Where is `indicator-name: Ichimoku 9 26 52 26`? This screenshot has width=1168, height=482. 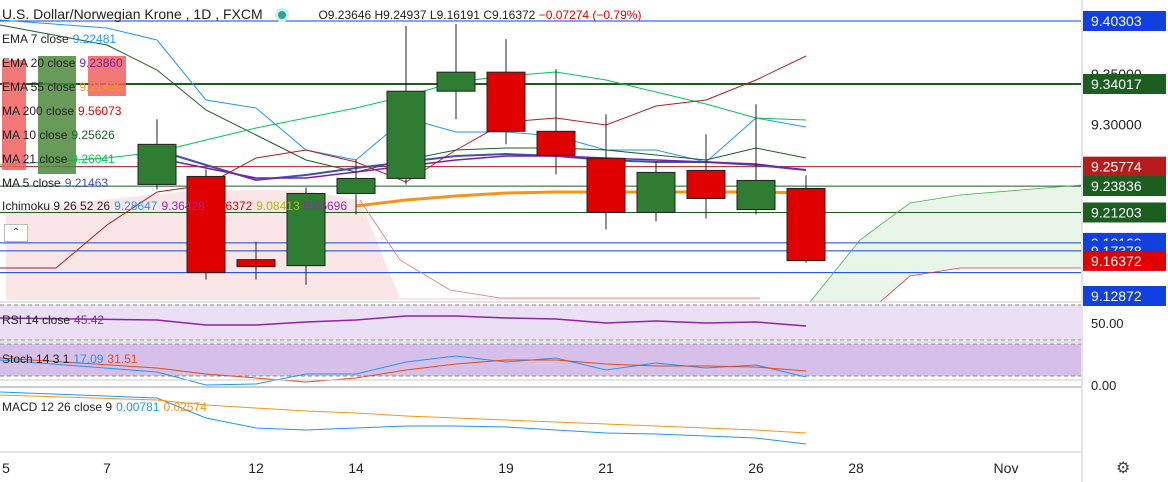
indicator-name: Ichimoku 9 26 52 26 is located at coordinates (56, 206).